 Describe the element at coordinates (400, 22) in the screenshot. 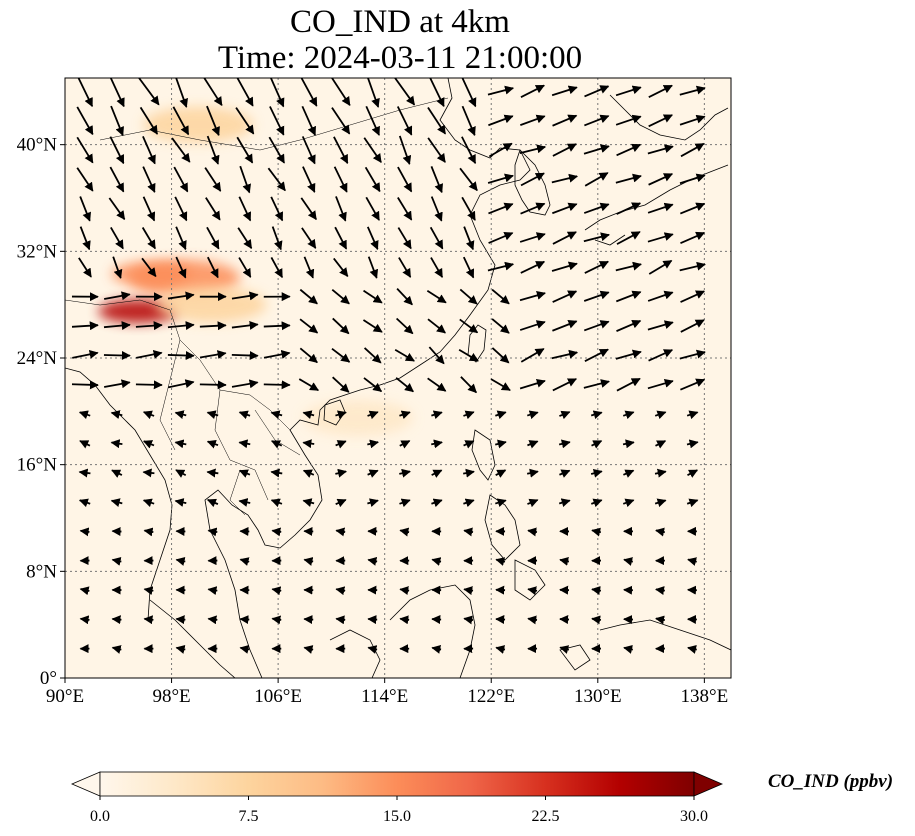

I see `plot-title-line-1: CO_IND at 4km` at that location.